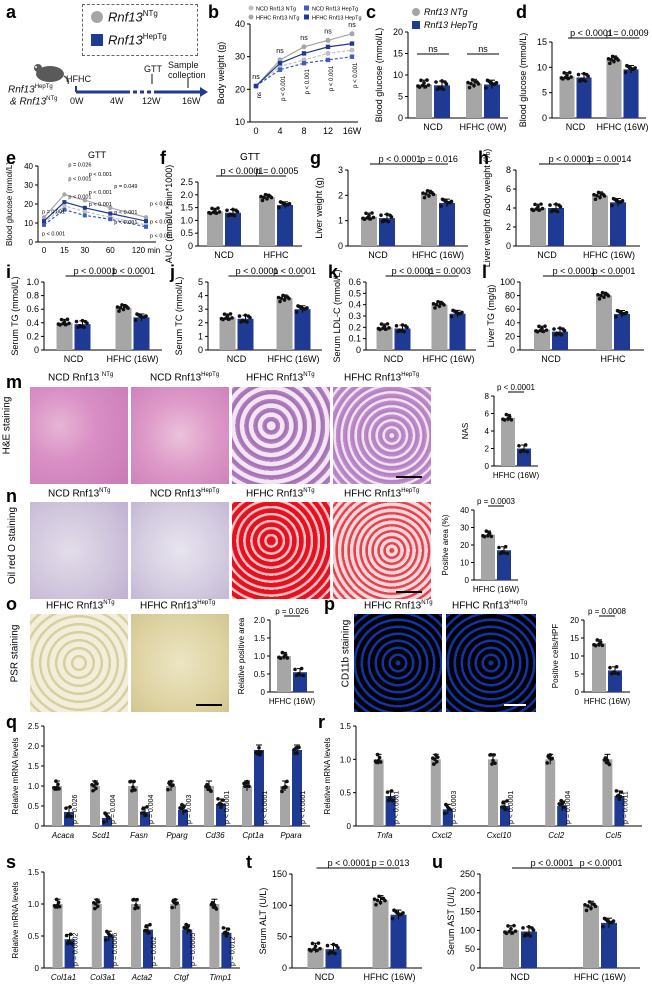 This screenshot has height=1000, width=652. I want to click on panel-a-legend-heptg: Rnf13HepTg, so click(137, 40).